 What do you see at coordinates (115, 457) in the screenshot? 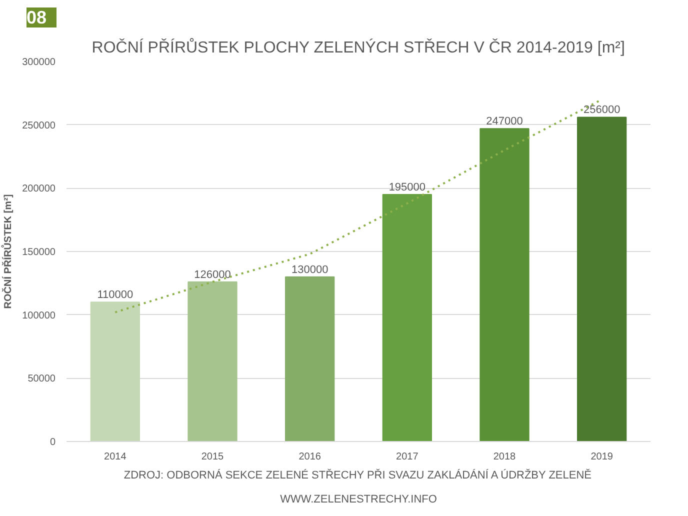
I see `x-tick-label: 2014` at bounding box center [115, 457].